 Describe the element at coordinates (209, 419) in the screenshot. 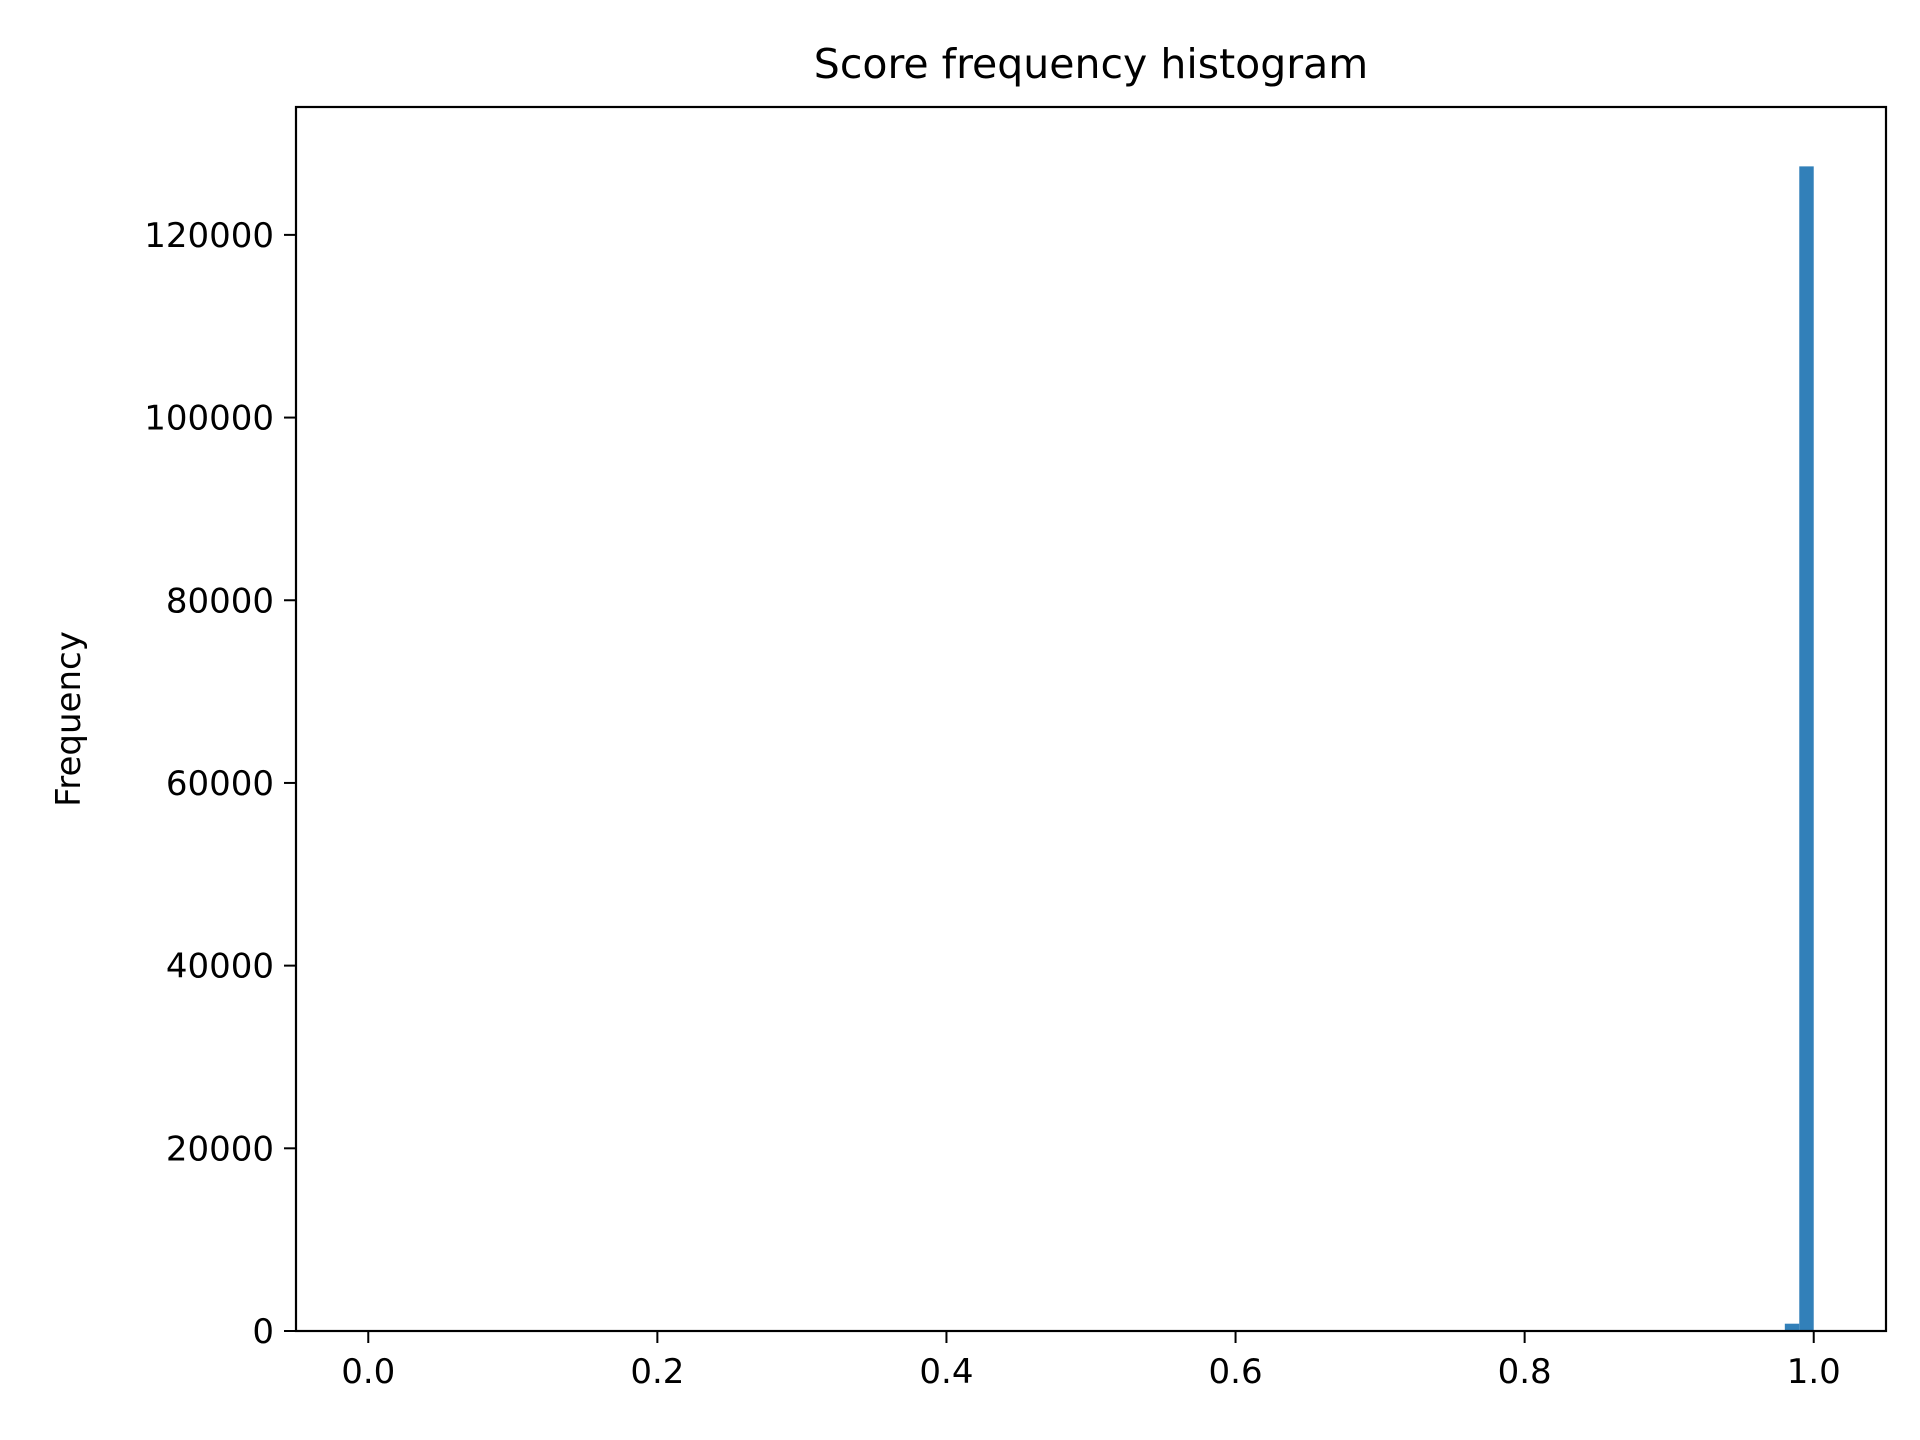

I see `y-tick-label: 100000` at that location.